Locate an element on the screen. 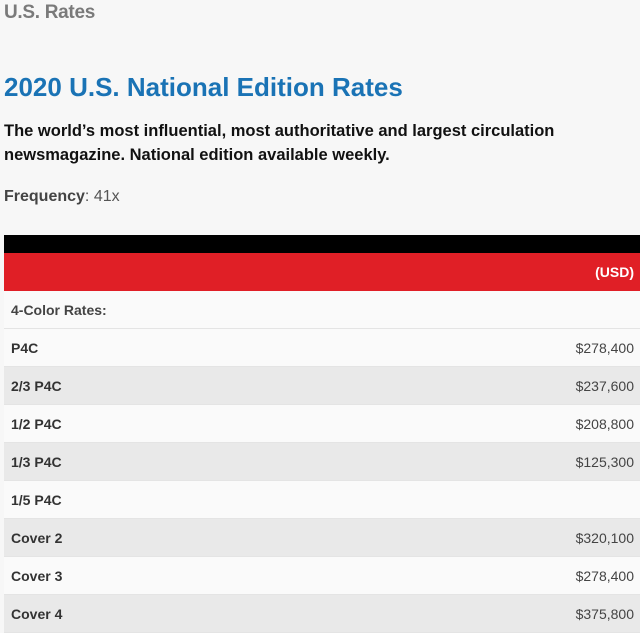 The height and width of the screenshot is (633, 640). frequency-value: 41x is located at coordinates (106, 196).